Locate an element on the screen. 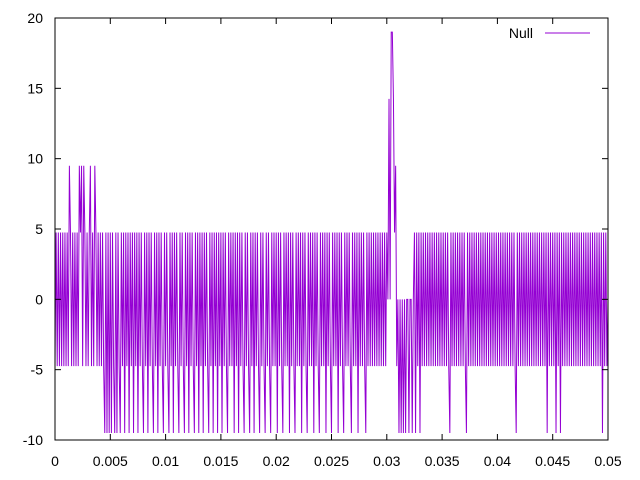 This screenshot has height=480, width=640. x-tick-label-5: 0.025 is located at coordinates (331, 461).